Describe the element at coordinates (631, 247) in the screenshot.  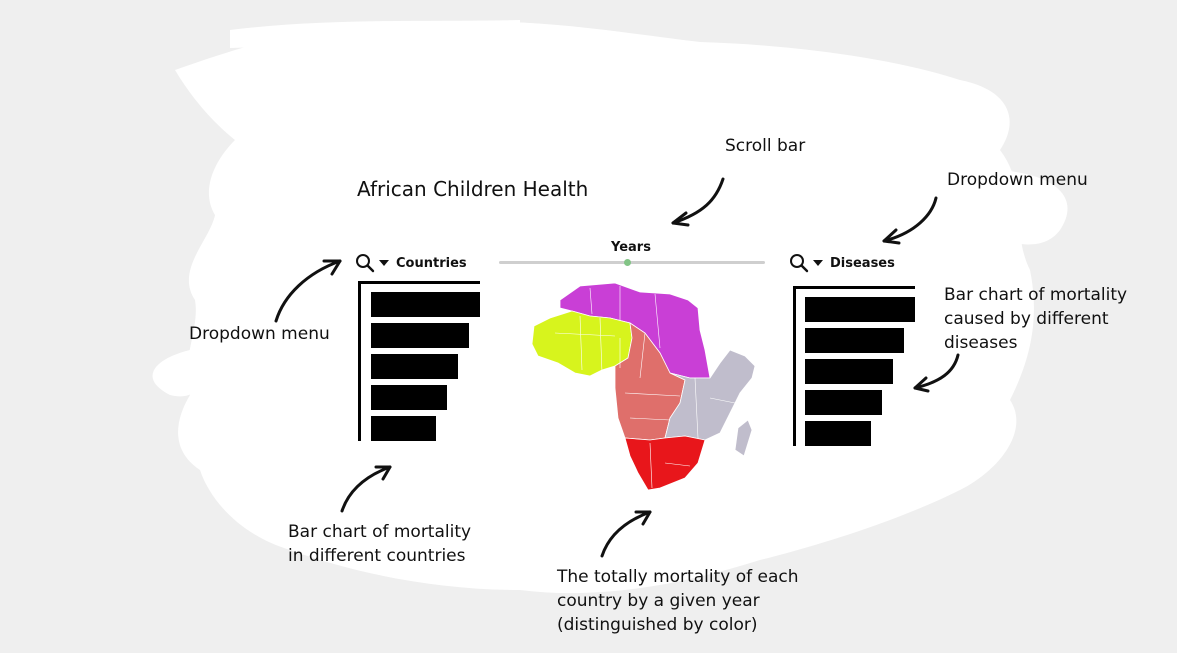
I see `years-label: Years` at that location.